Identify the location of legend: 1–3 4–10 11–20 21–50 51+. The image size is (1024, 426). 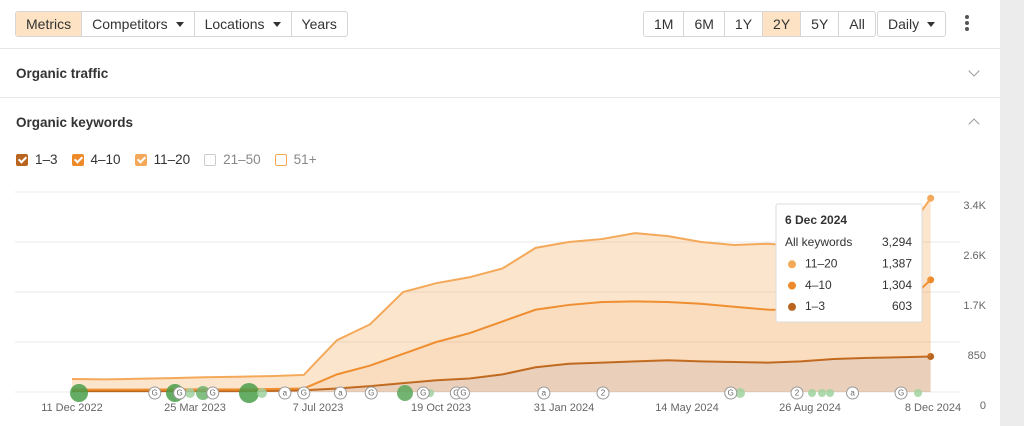
(166, 159).